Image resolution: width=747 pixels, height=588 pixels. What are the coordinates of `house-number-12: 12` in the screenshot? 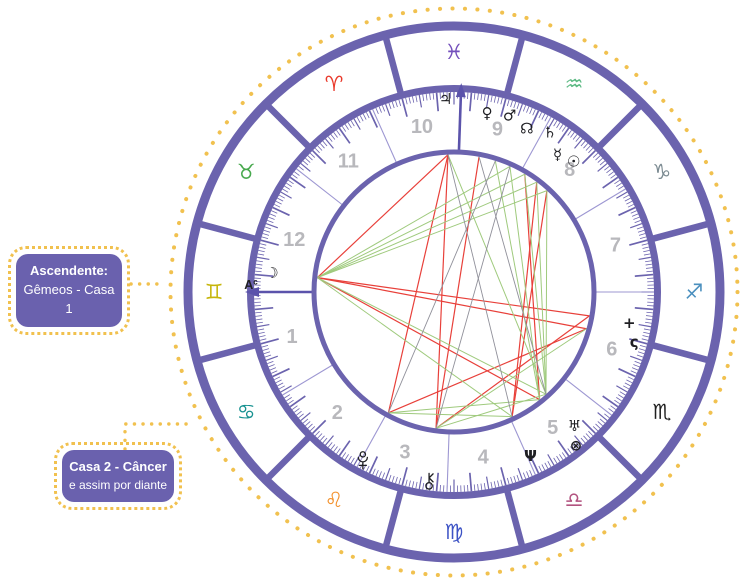 It's located at (294, 240).